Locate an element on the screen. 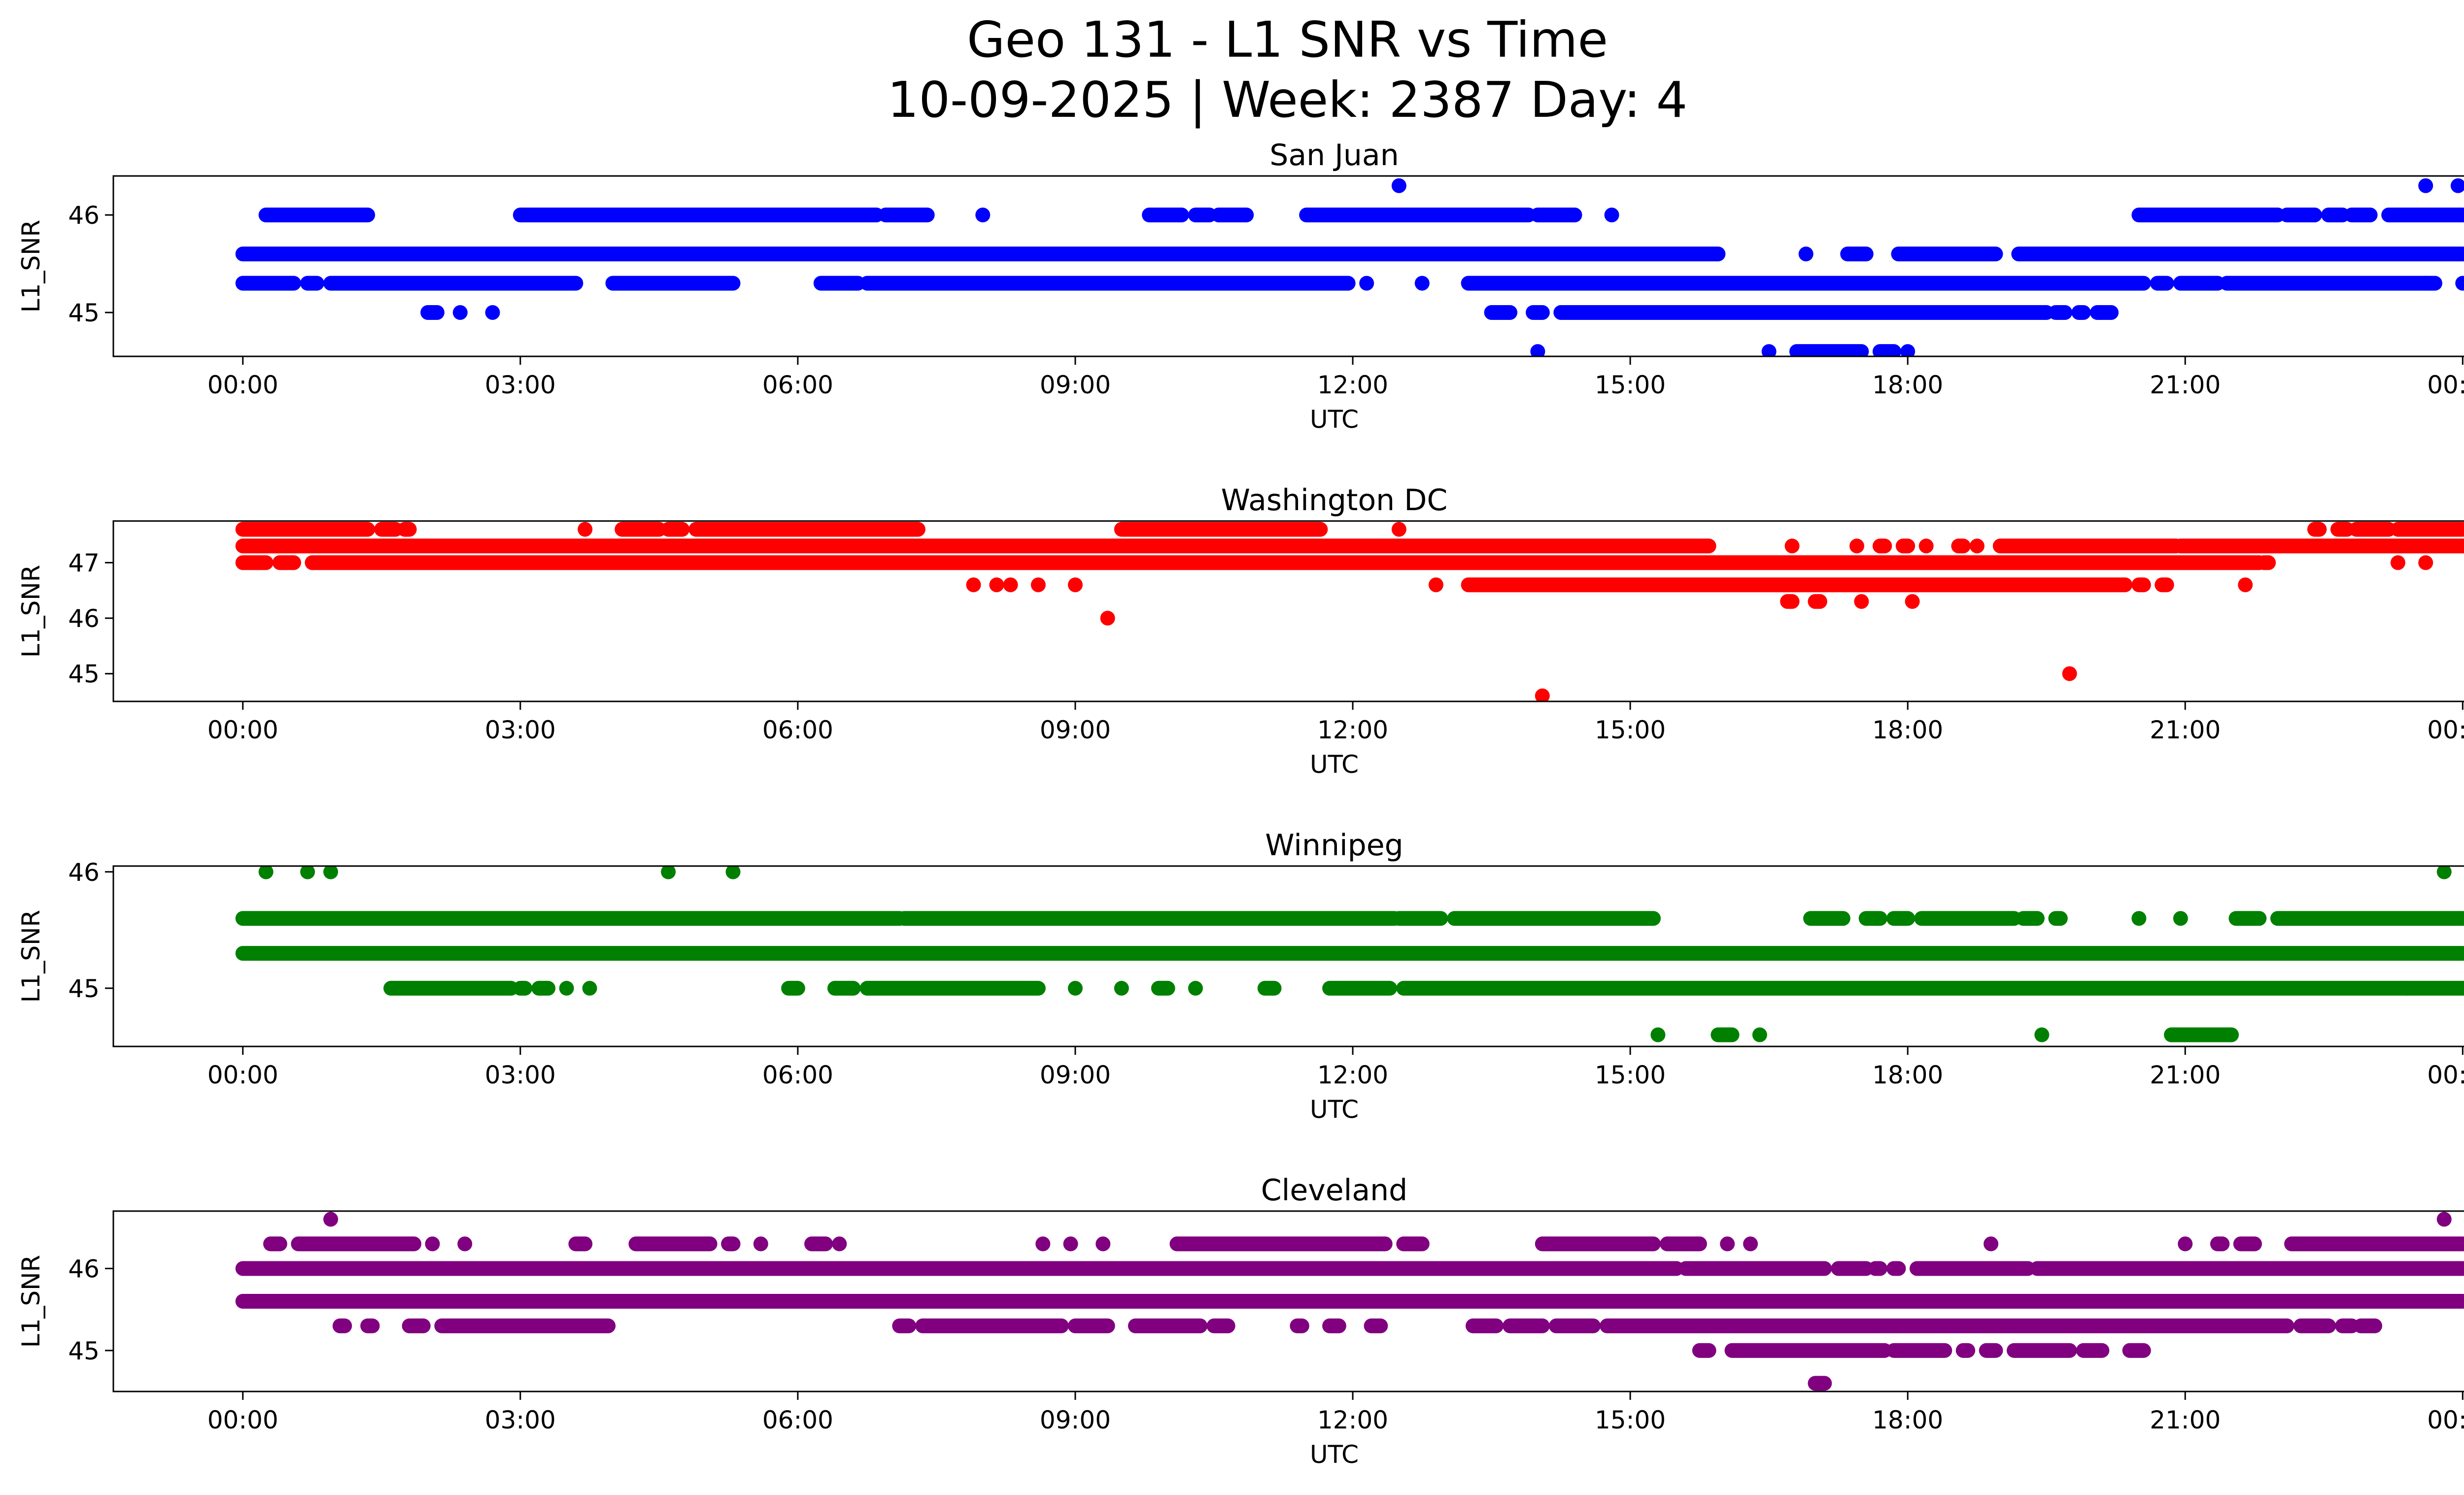 This screenshot has width=2464, height=1495. x-tick-label: 15:00 is located at coordinates (1630, 1420).